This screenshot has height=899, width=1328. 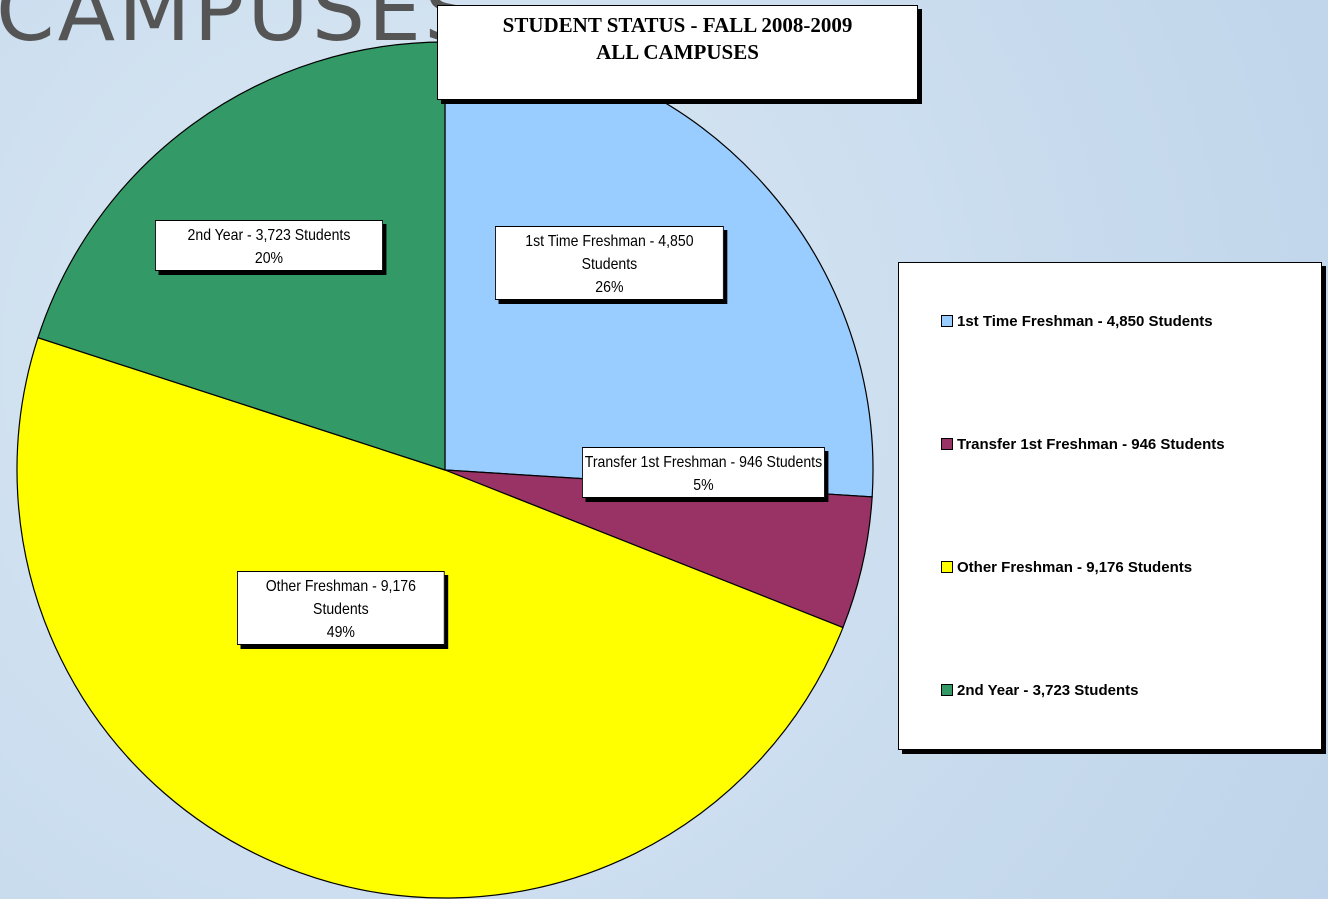 I want to click on data-label: Transfer 1st Freshman - 946 Students 5%, so click(x=703, y=472).